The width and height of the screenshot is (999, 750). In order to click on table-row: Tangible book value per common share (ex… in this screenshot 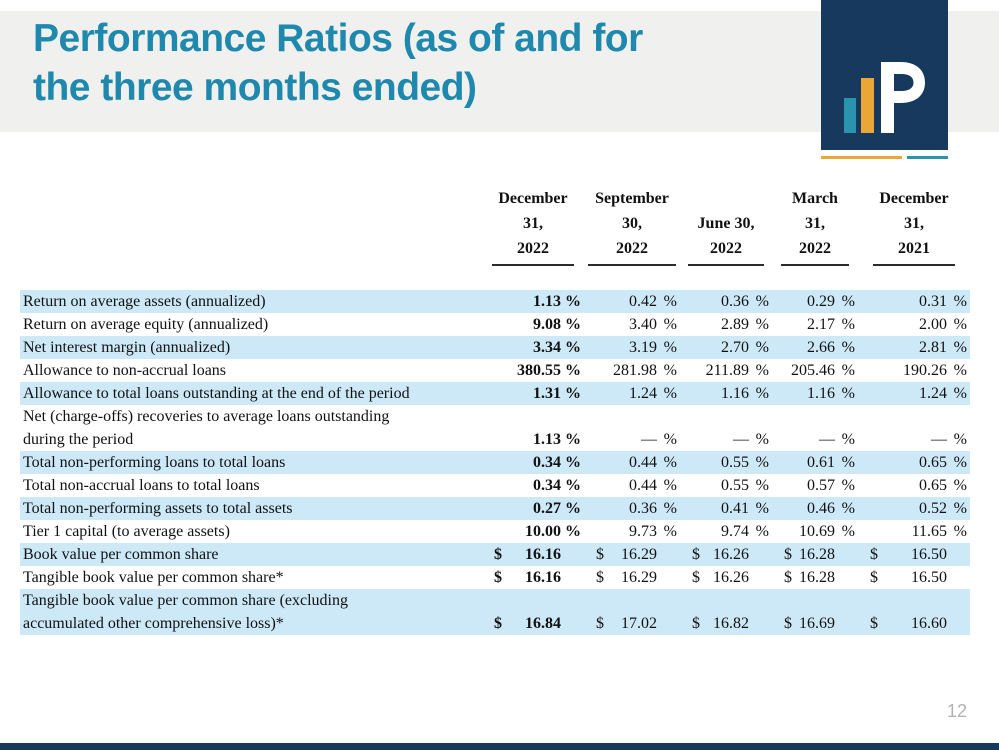, I will do `click(495, 612)`.